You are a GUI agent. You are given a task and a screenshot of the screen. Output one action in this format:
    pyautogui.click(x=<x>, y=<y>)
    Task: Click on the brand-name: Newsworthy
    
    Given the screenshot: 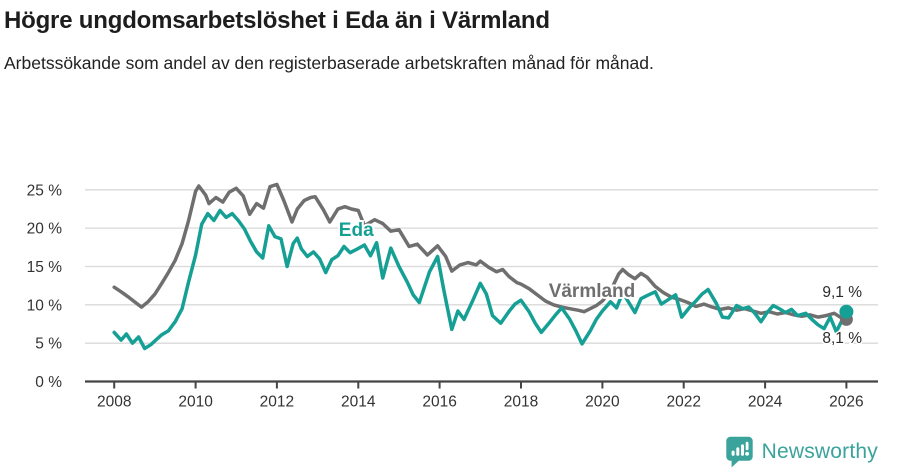 What is the action you would take?
    pyautogui.click(x=819, y=451)
    